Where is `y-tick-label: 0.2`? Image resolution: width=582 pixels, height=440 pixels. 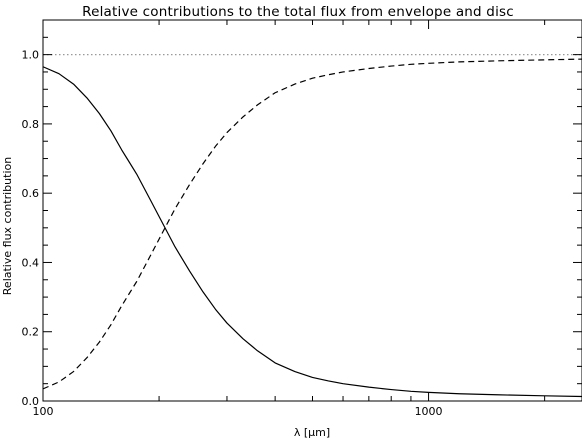 y-tick-label: 0.2 is located at coordinates (31, 332).